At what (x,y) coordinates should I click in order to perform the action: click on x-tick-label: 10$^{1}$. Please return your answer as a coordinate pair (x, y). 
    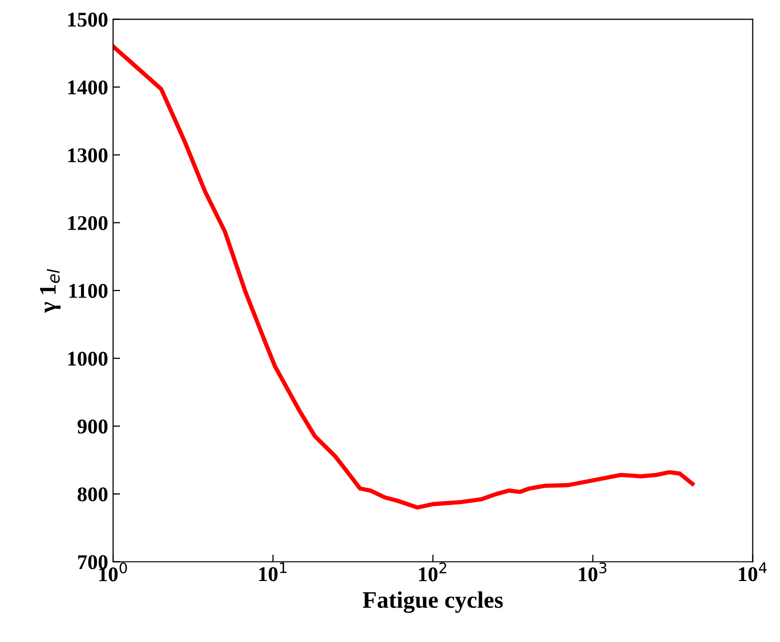
    Looking at the image, I should click on (272, 572).